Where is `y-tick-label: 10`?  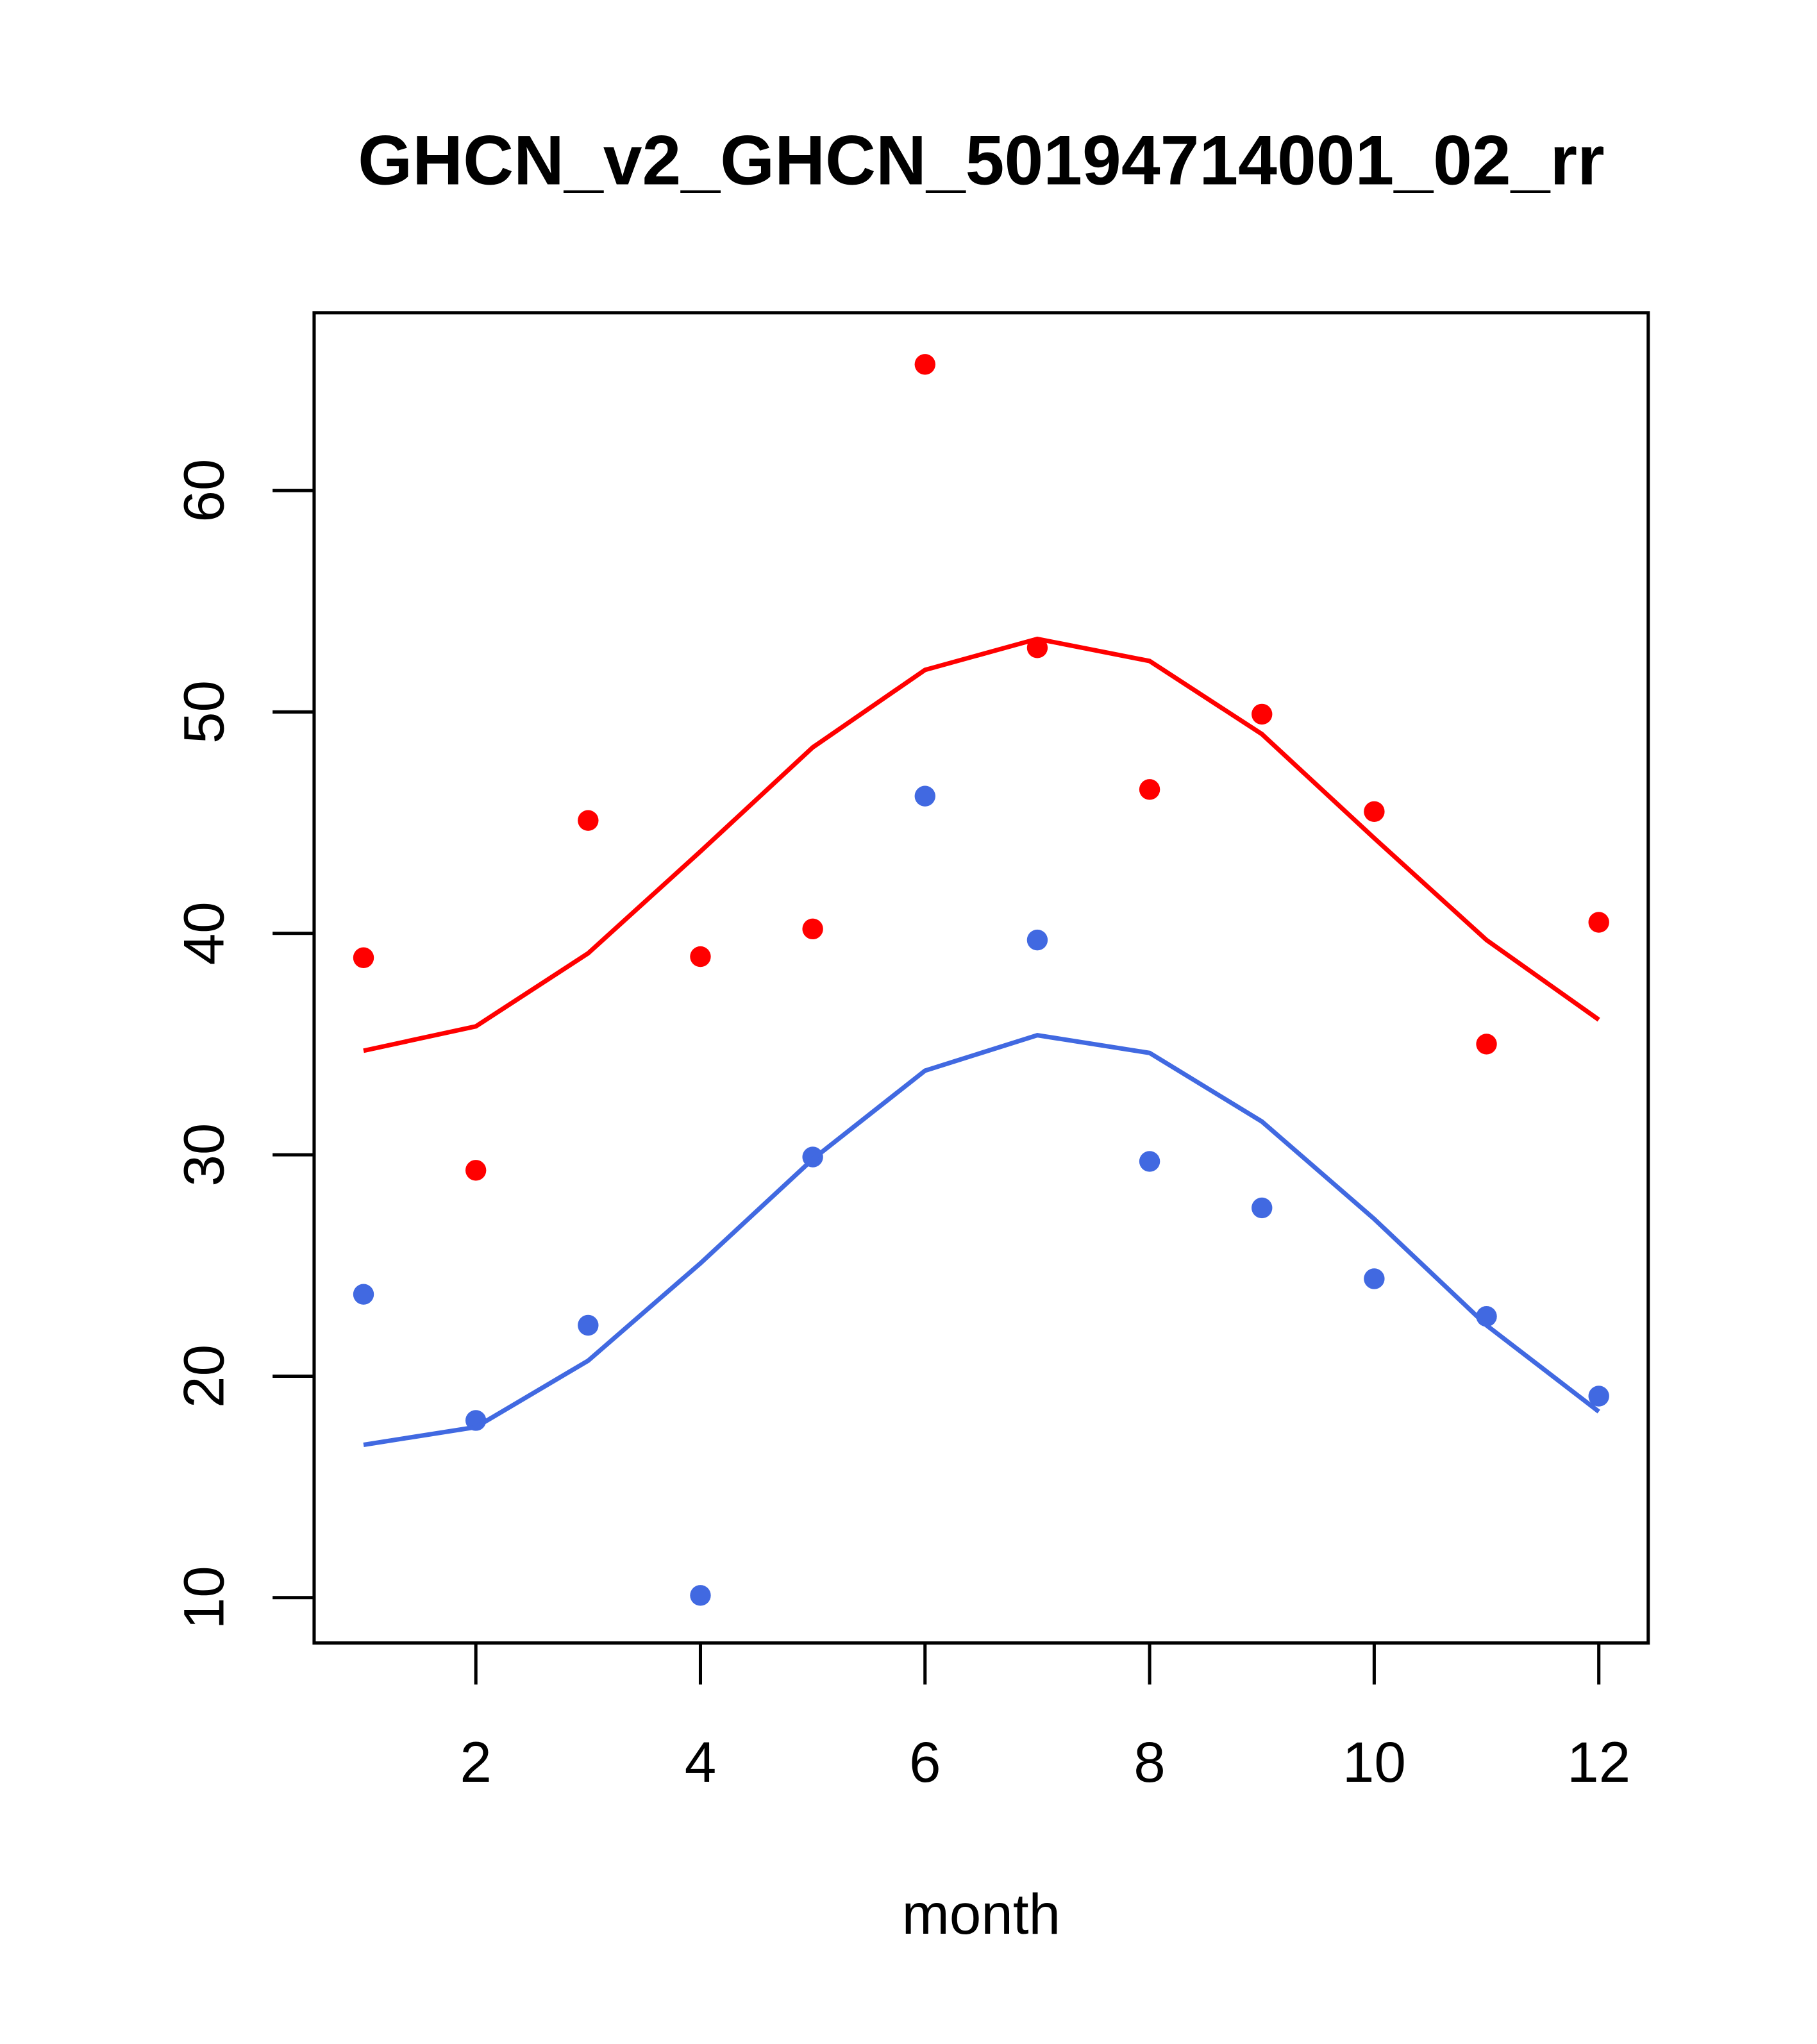 y-tick-label: 10 is located at coordinates (203, 1597).